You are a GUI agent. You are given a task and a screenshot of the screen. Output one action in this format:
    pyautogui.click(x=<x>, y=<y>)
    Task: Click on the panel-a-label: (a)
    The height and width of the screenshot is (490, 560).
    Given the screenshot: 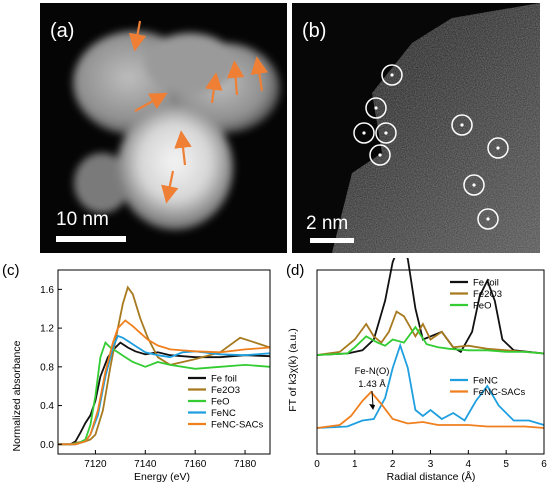 What is the action you would take?
    pyautogui.click(x=62, y=31)
    